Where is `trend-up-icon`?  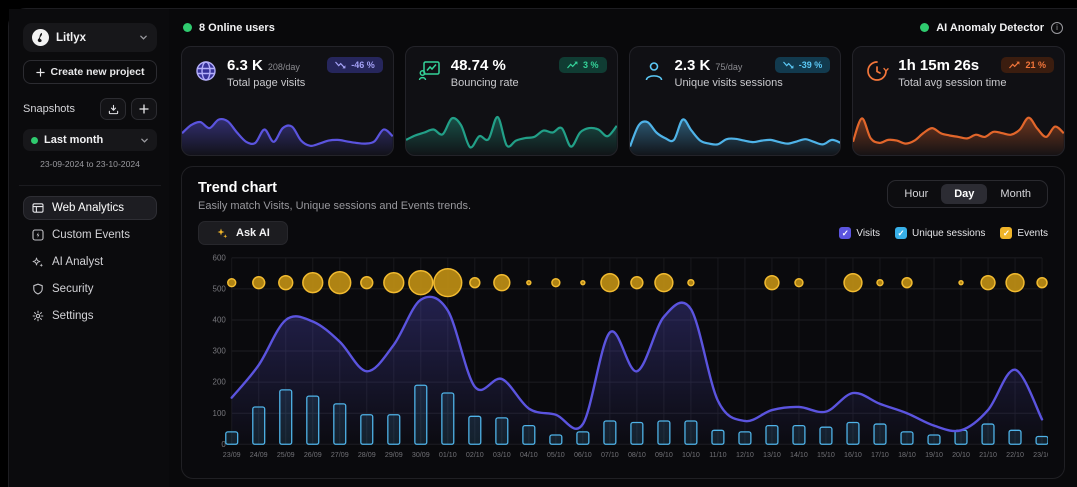
trend-up-icon is located at coordinates (1014, 65).